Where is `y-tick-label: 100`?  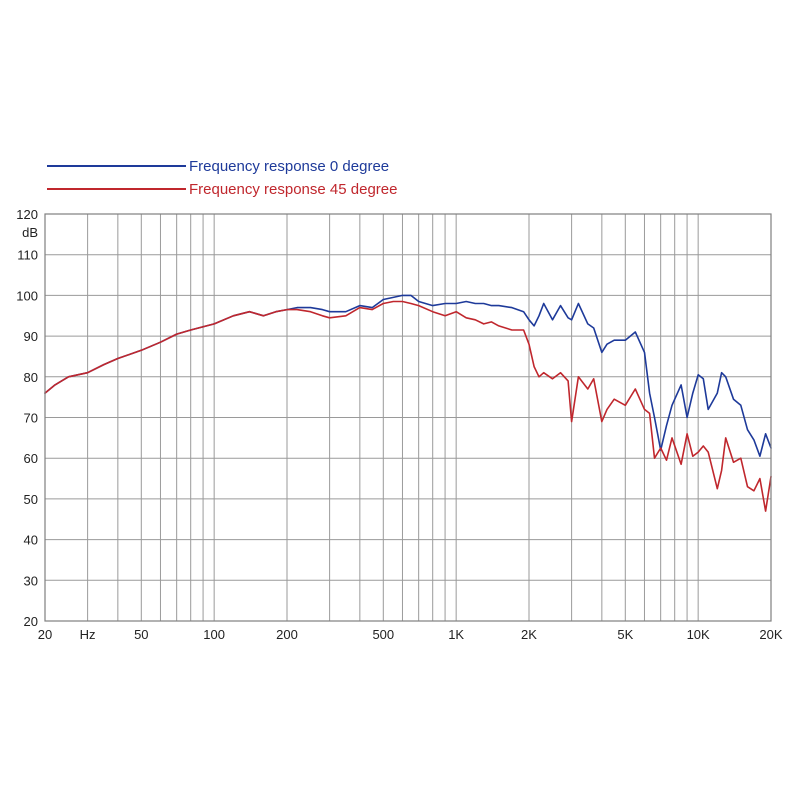
y-tick-label: 100 is located at coordinates (27, 295).